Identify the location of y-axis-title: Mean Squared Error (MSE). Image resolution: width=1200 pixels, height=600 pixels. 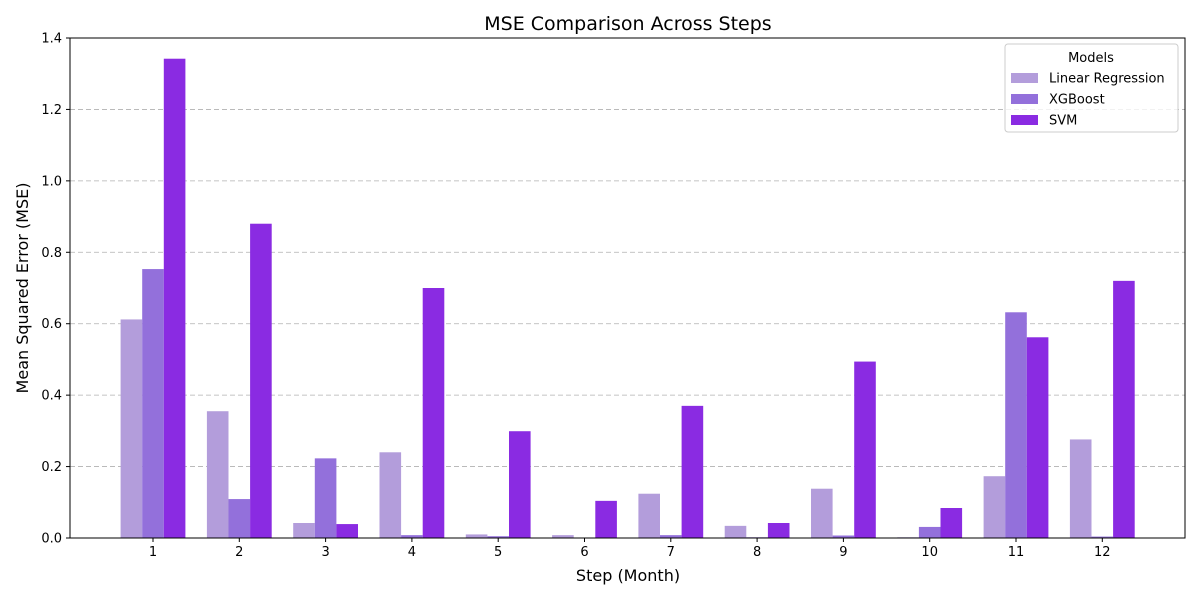
(22, 288).